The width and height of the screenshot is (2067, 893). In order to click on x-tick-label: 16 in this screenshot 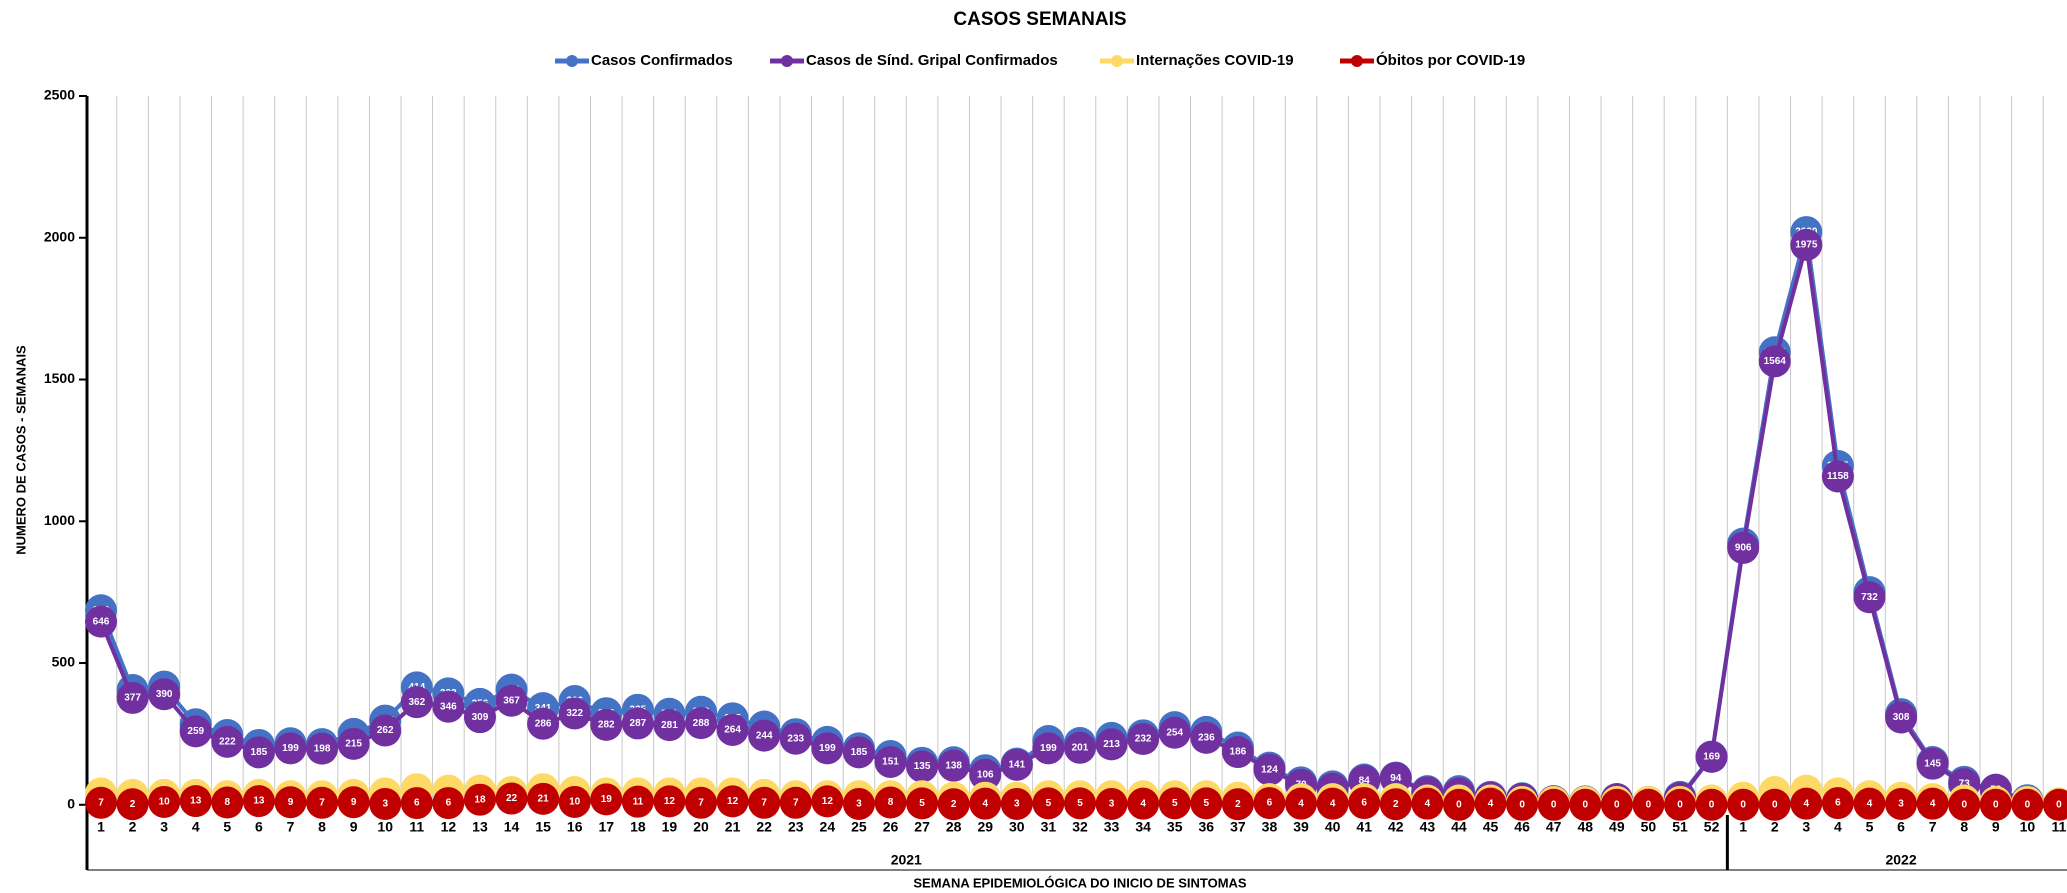, I will do `click(575, 827)`.